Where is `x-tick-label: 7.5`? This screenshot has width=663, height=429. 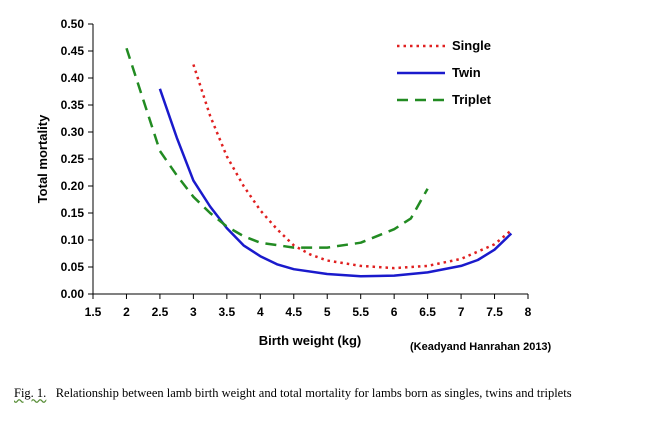 x-tick-label: 7.5 is located at coordinates (494, 312).